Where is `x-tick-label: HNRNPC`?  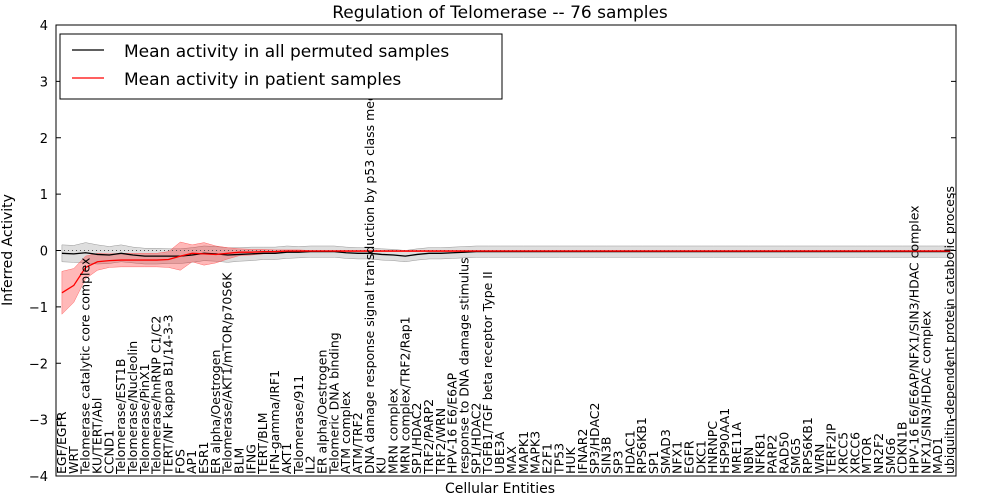
x-tick-label: HNRNPC is located at coordinates (712, 447).